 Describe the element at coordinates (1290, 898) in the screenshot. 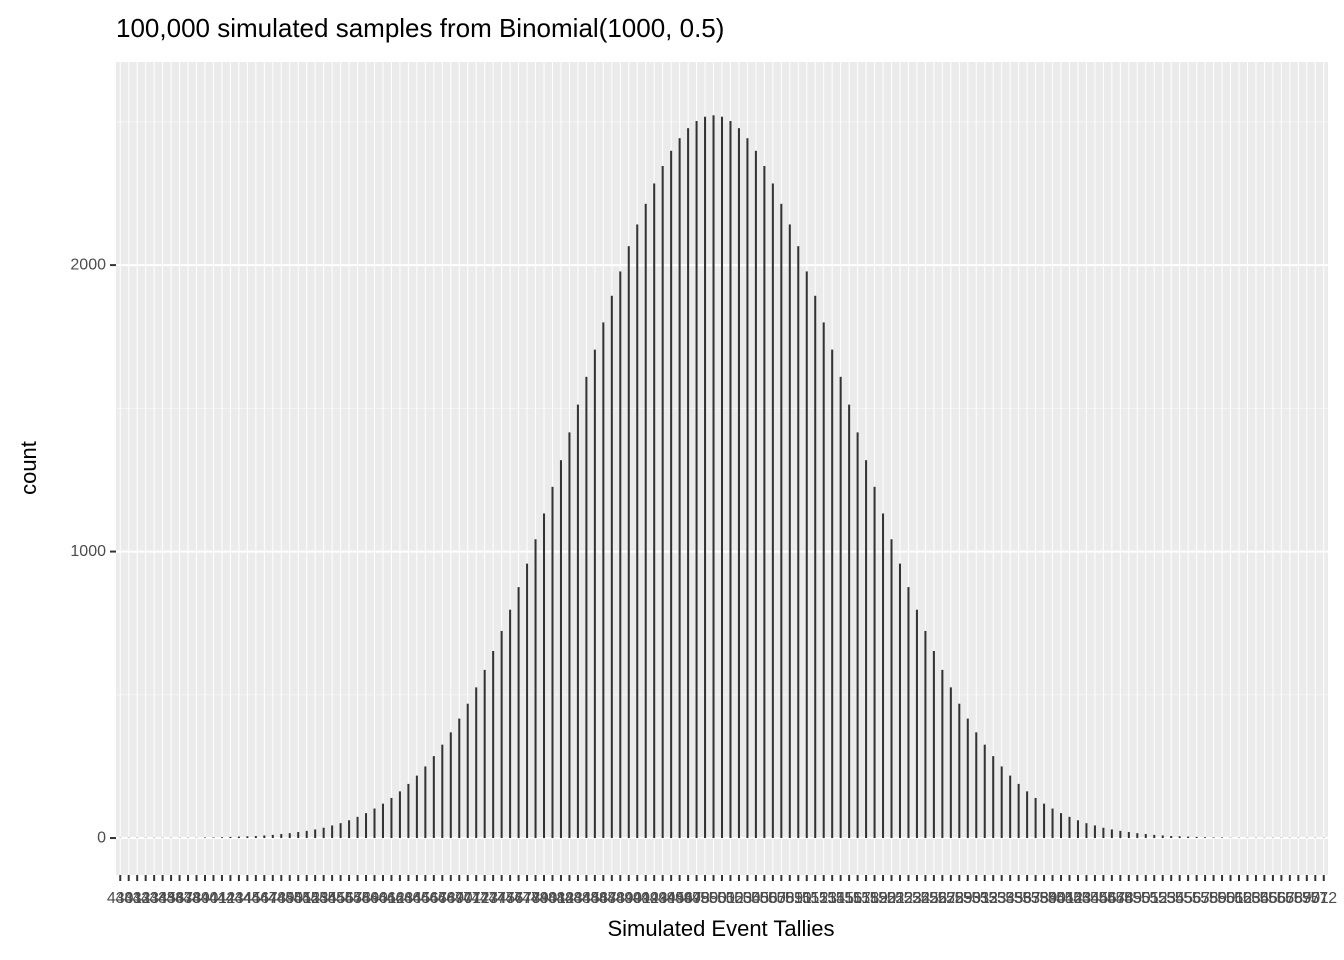

I see `x-tick-label: 568` at that location.